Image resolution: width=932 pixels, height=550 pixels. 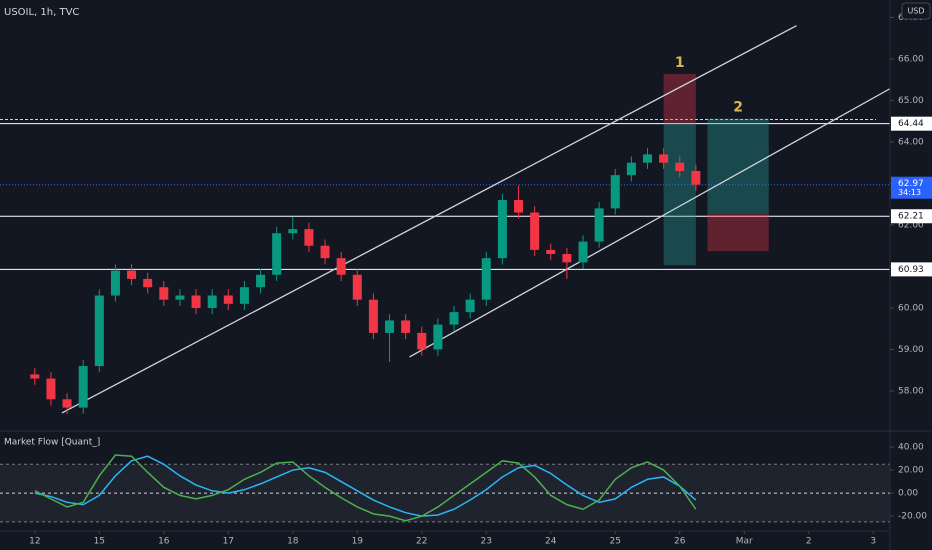 I want to click on currency-box, so click(x=916, y=11).